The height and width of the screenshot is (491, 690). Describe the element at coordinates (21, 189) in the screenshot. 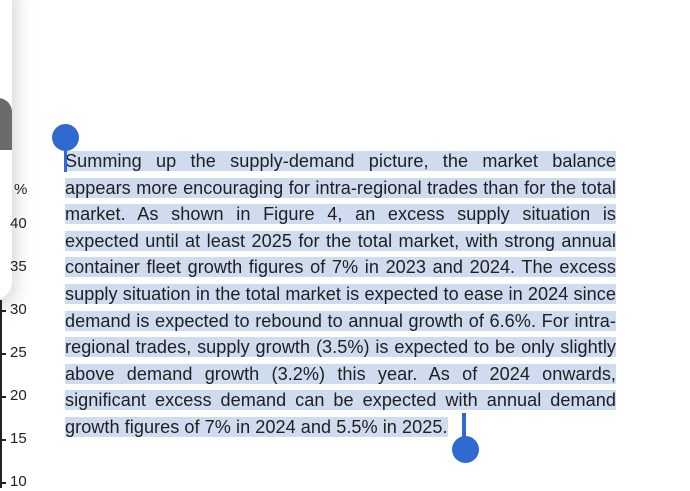

I see `y-axis-unit-label: %` at that location.